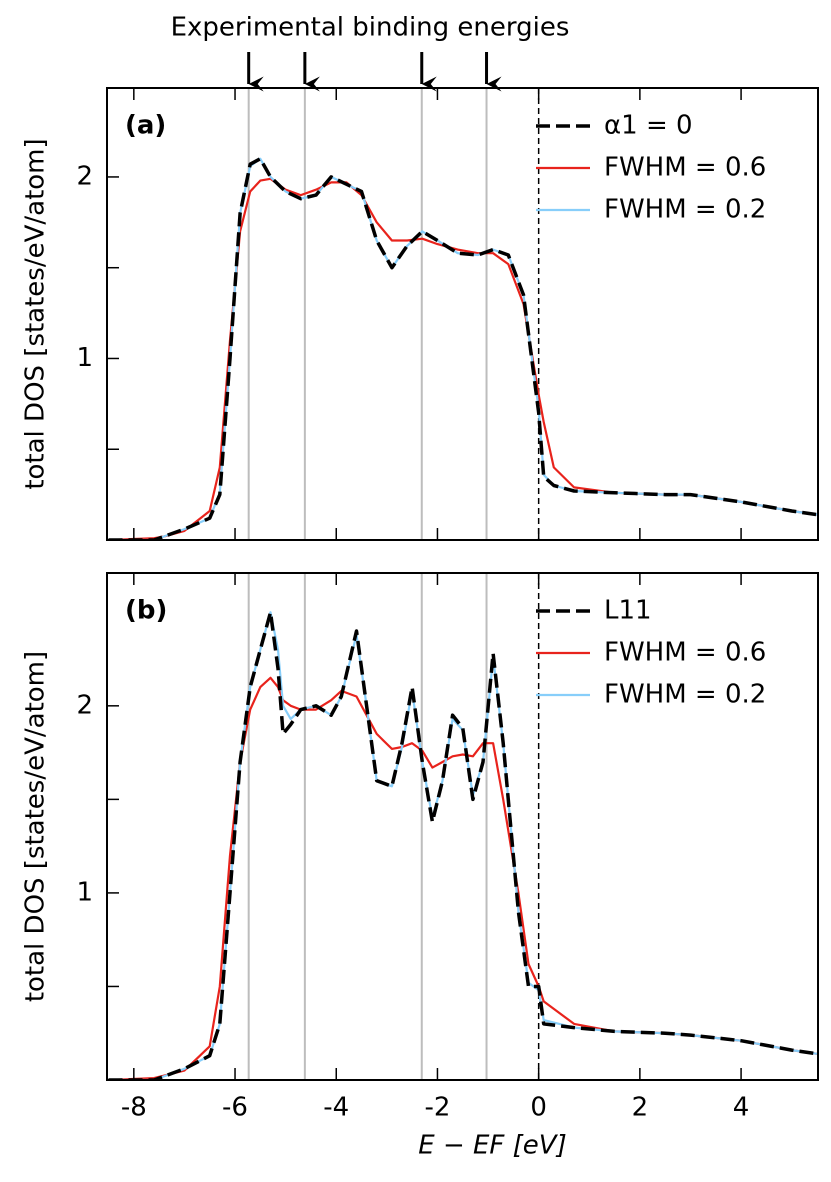 The image size is (831, 1182). What do you see at coordinates (235, 1108) in the screenshot?
I see `x-tick-label: -6` at bounding box center [235, 1108].